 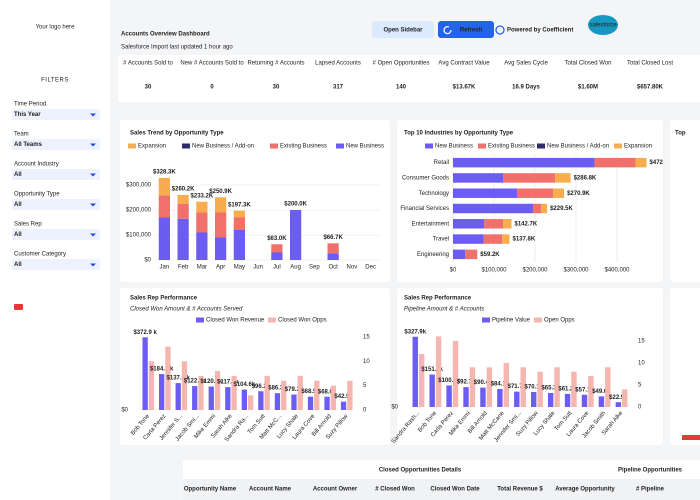 I want to click on x-tick-label: Jan, so click(x=165, y=268).